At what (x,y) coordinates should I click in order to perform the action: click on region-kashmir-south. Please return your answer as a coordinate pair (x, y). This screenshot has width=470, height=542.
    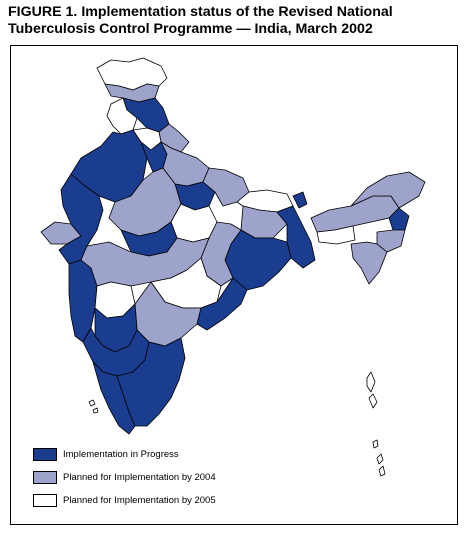
    Looking at the image, I should click on (132, 93).